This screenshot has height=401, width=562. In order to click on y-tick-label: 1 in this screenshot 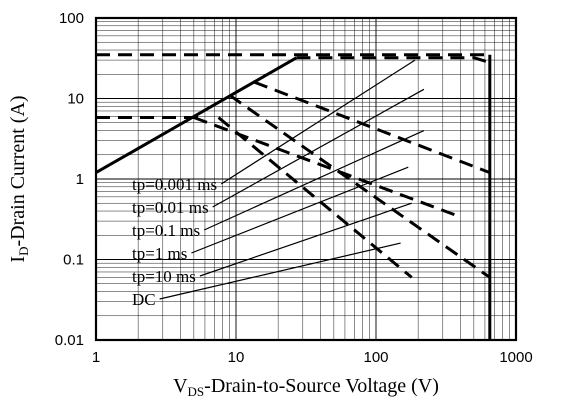, I will do `click(80, 179)`.